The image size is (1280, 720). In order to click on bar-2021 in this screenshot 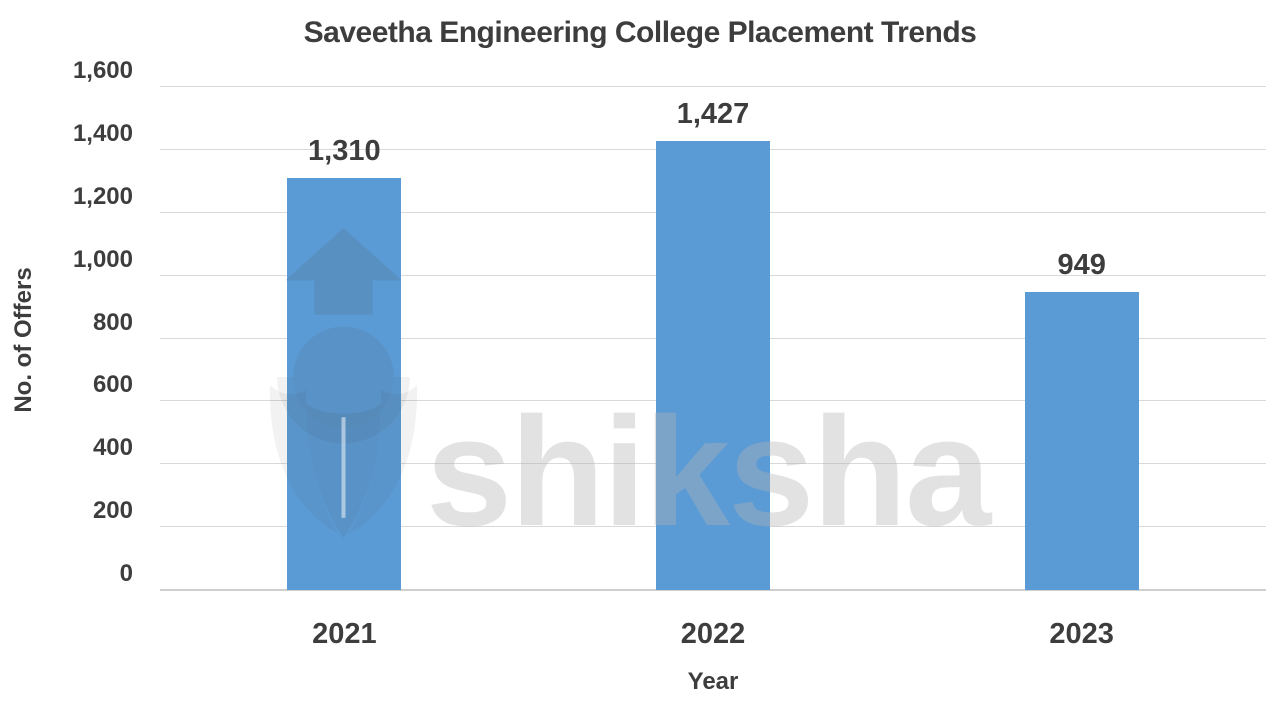, I will do `click(344, 384)`.